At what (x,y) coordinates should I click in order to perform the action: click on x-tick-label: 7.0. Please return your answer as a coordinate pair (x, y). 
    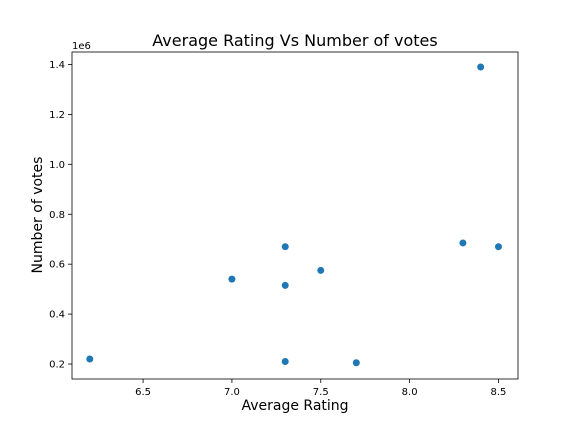
    Looking at the image, I should click on (232, 392).